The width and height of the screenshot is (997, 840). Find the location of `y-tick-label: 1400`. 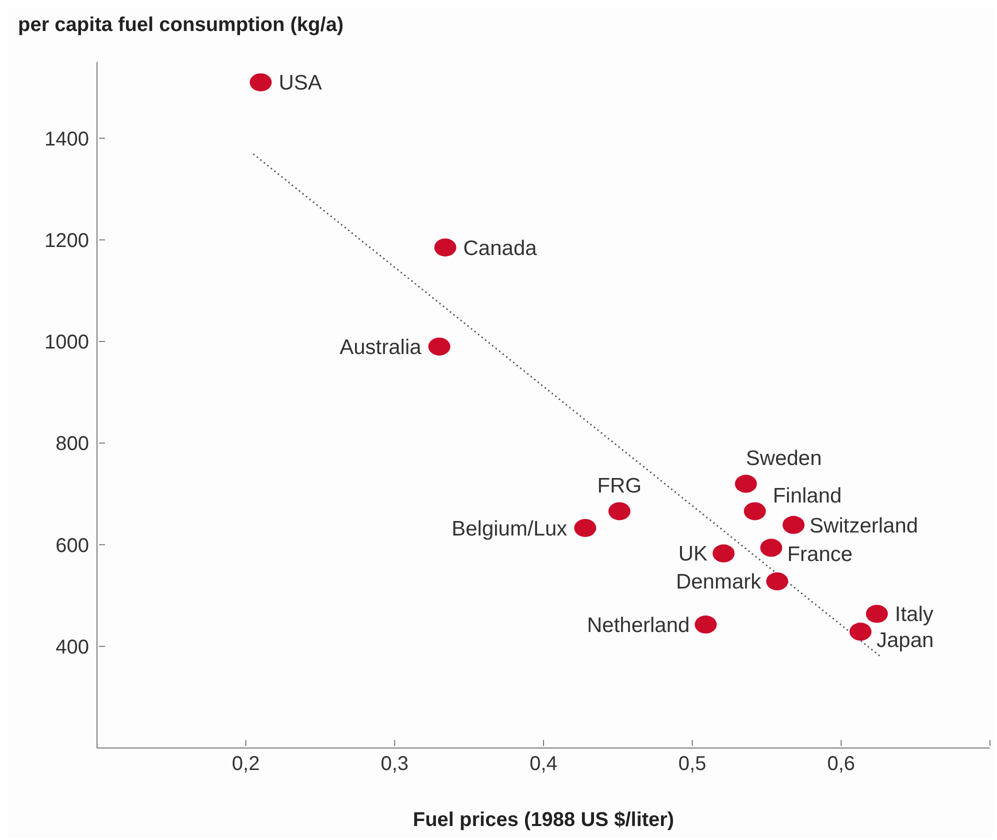

y-tick-label: 1400 is located at coordinates (66, 139).